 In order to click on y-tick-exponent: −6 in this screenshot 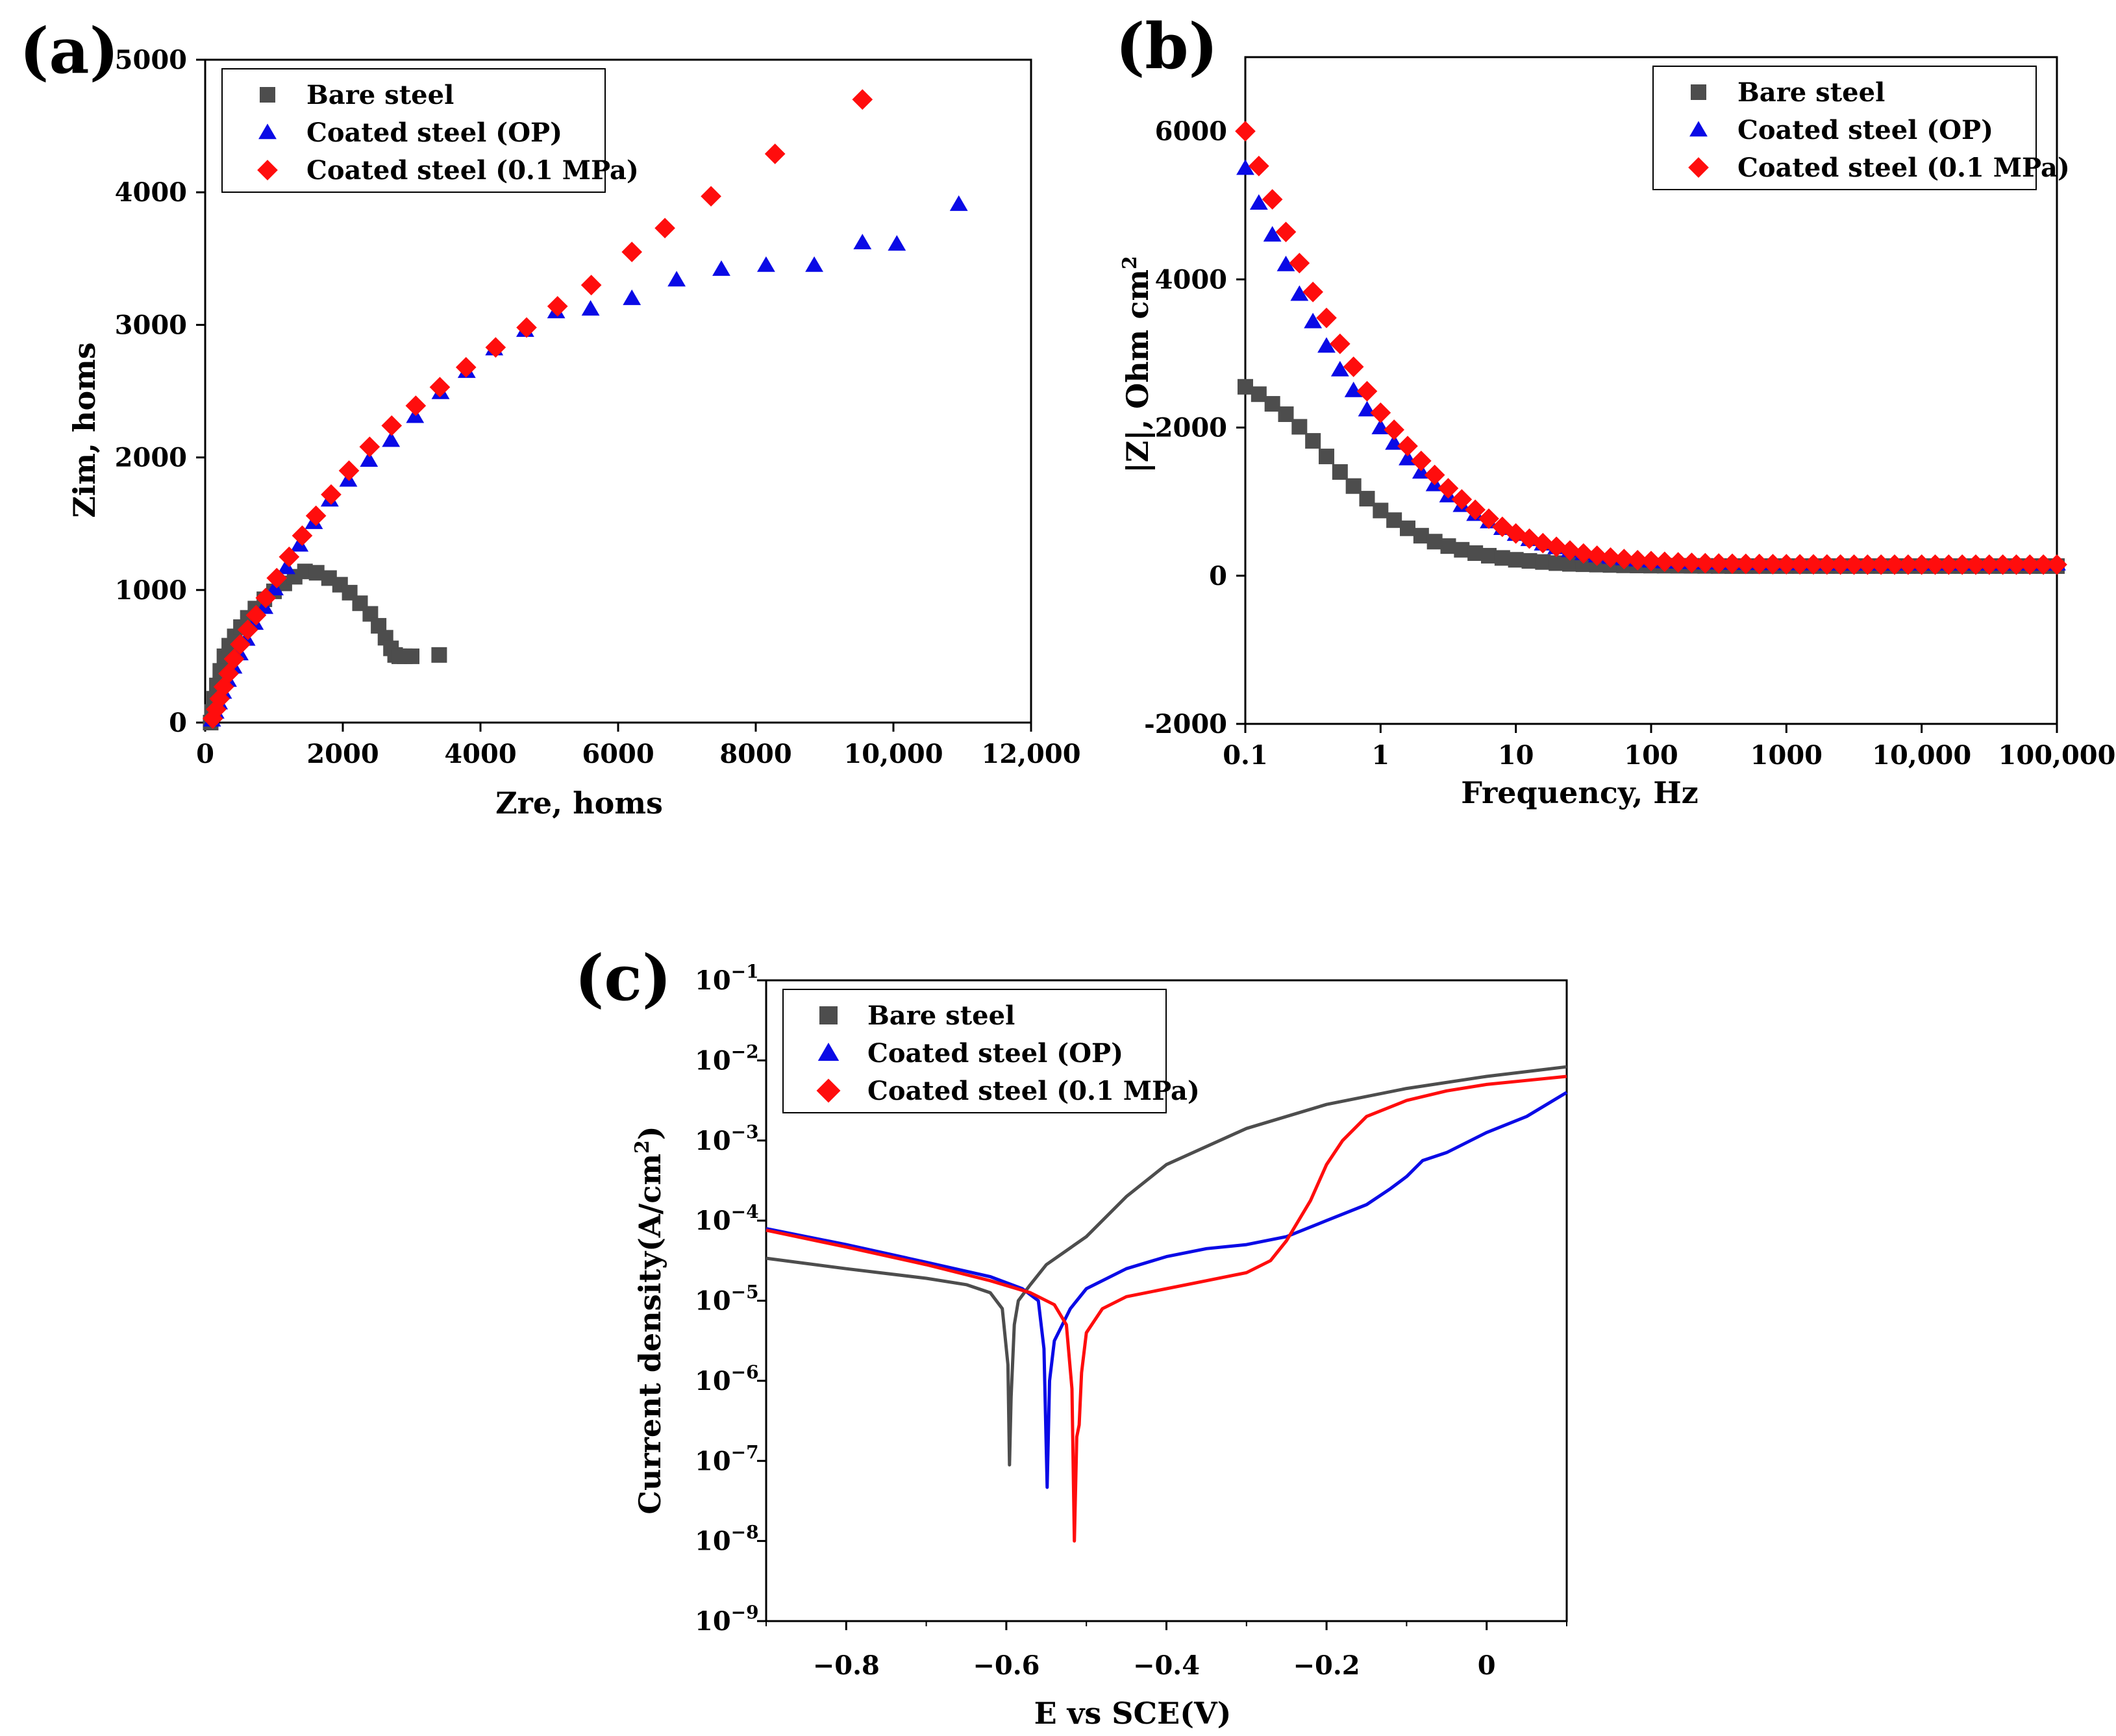, I will do `click(745, 1372)`.